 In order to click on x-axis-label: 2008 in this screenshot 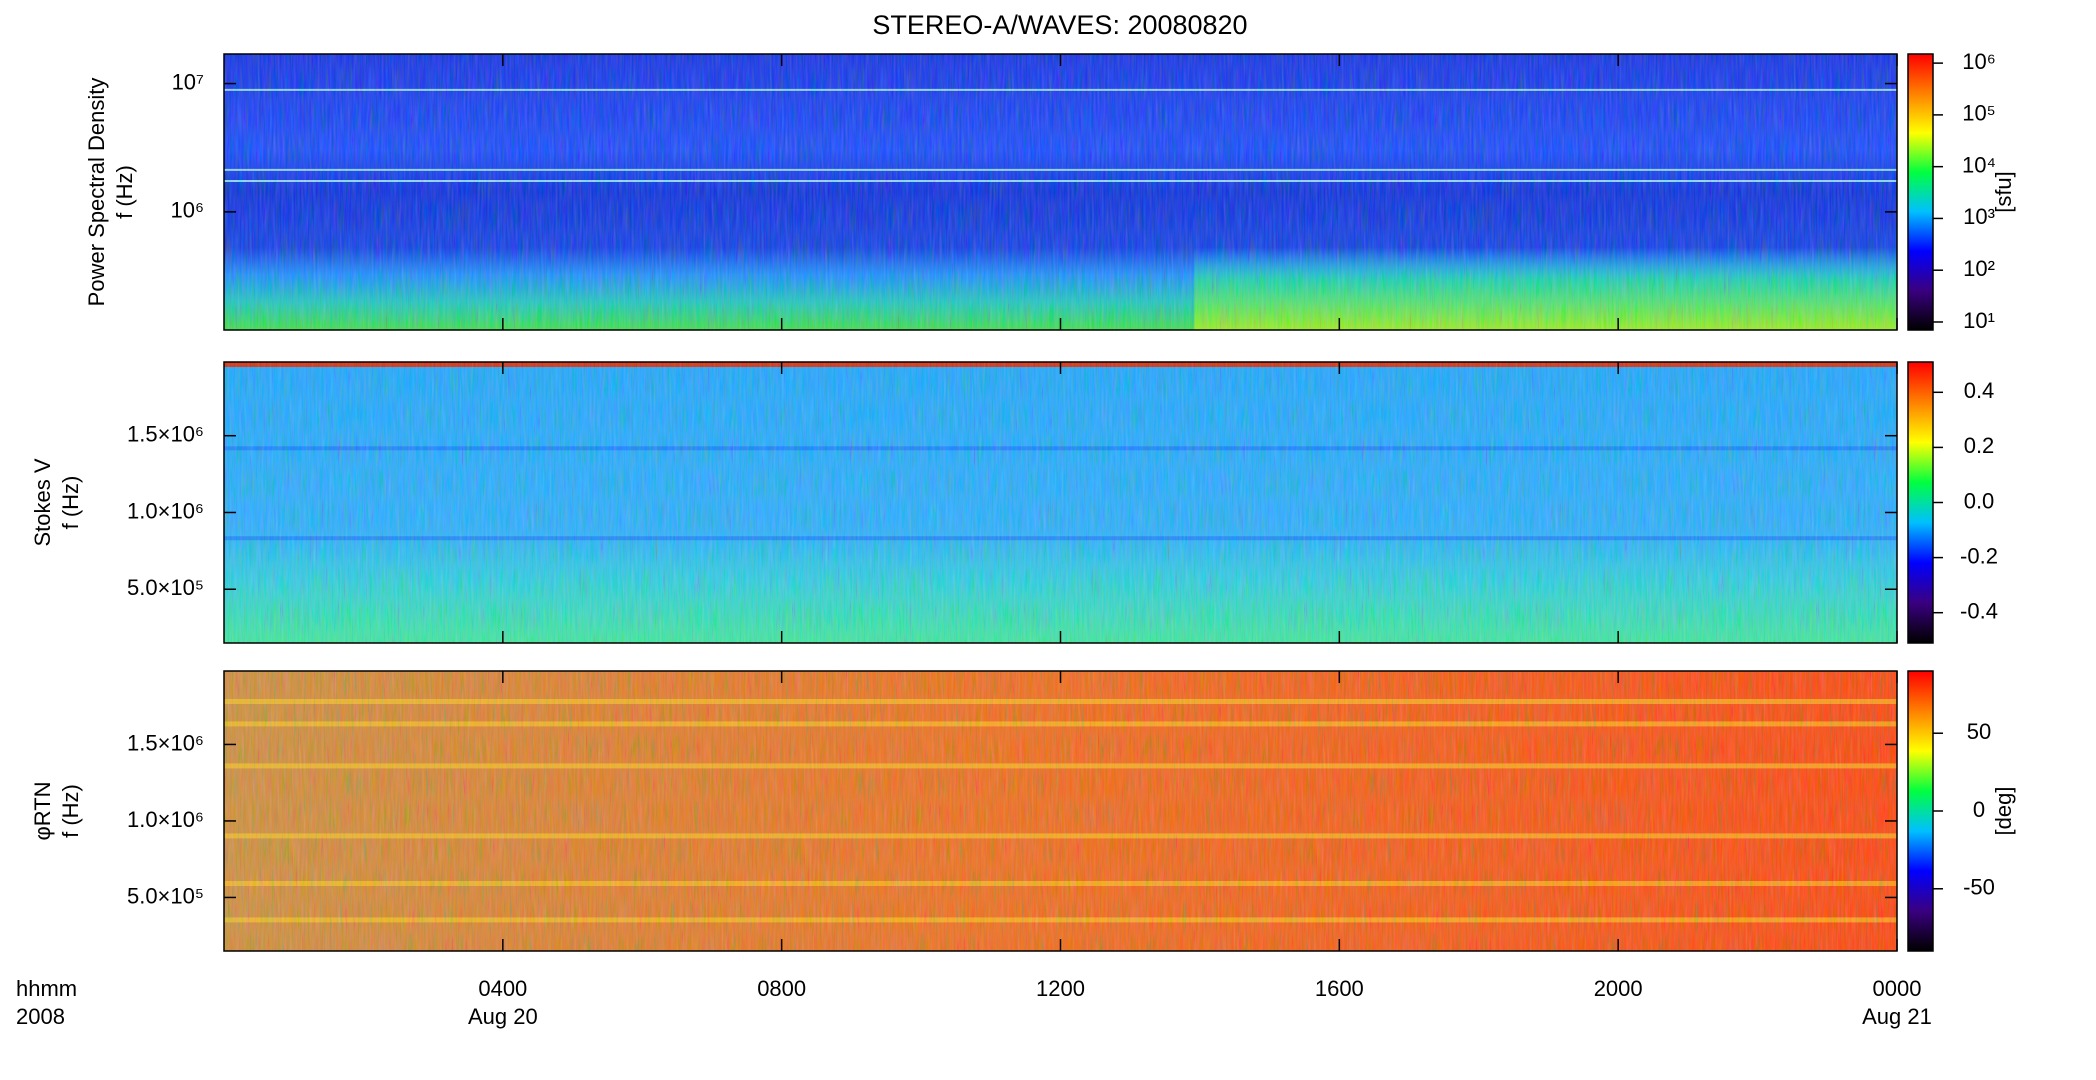, I will do `click(40, 1016)`.